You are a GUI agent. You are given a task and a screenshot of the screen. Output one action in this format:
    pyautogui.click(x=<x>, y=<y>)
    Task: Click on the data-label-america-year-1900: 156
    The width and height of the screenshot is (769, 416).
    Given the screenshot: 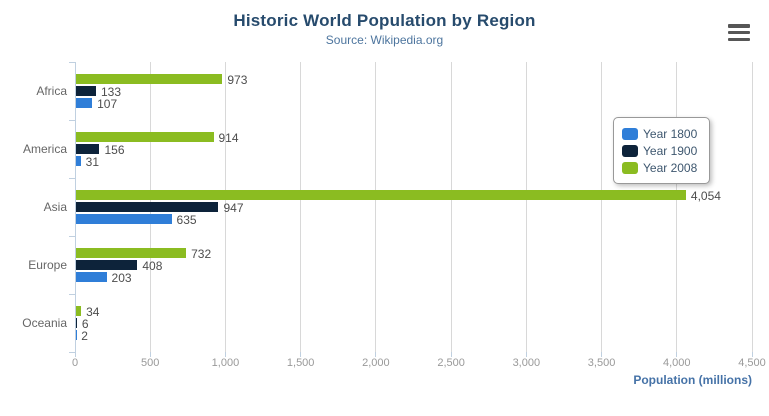 What is the action you would take?
    pyautogui.click(x=114, y=150)
    